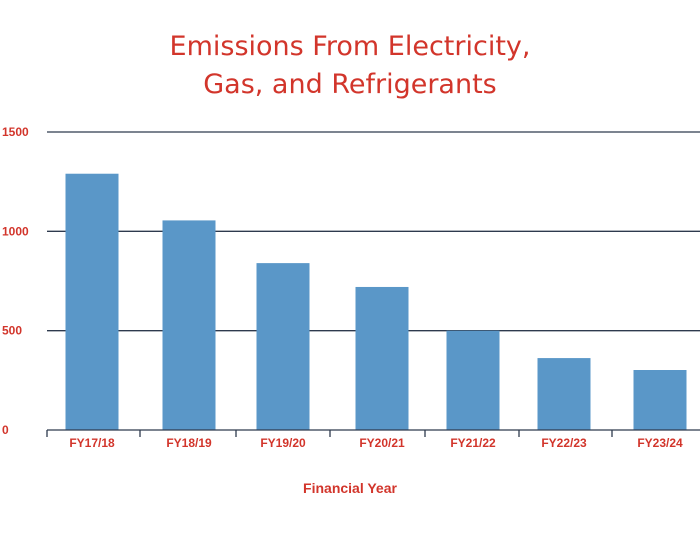 Image resolution: width=700 pixels, height=550 pixels. What do you see at coordinates (92, 443) in the screenshot?
I see `x-tick-label-fy17-18: FY17/18` at bounding box center [92, 443].